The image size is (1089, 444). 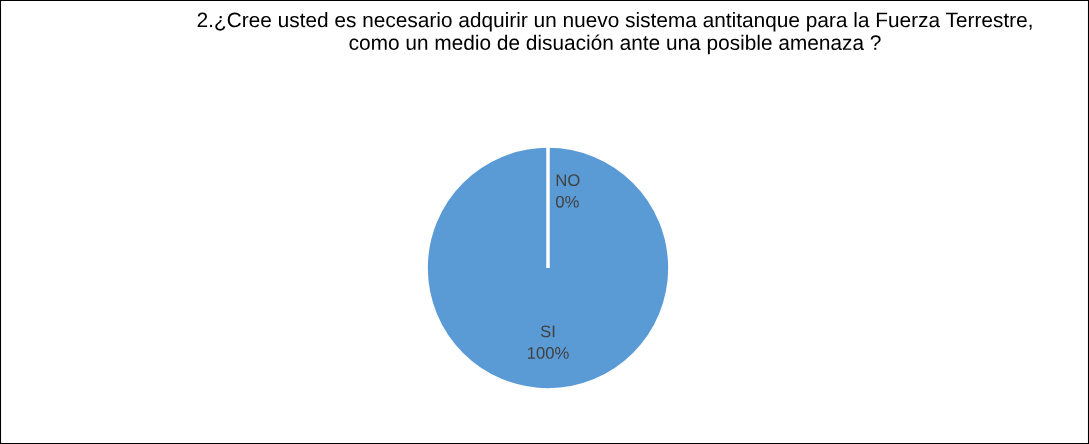 I want to click on category-label: NO, so click(x=568, y=180).